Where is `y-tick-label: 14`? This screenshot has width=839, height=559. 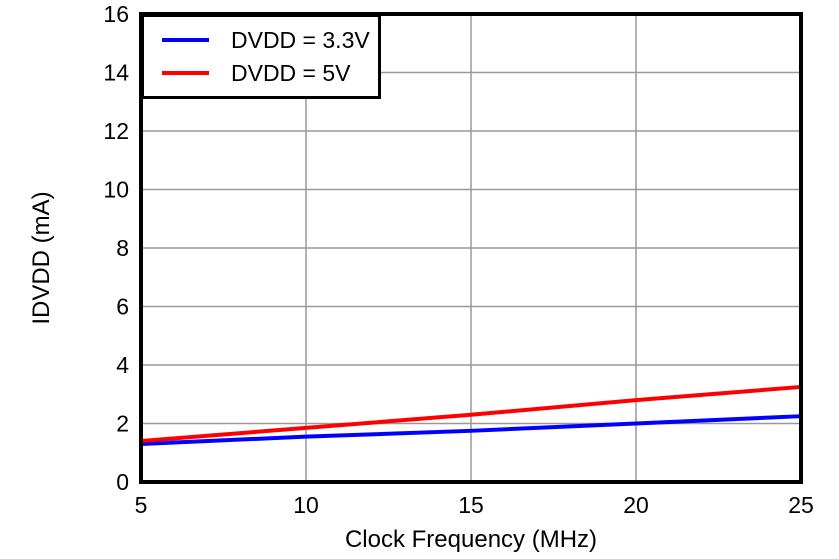 y-tick-label: 14 is located at coordinates (116, 73).